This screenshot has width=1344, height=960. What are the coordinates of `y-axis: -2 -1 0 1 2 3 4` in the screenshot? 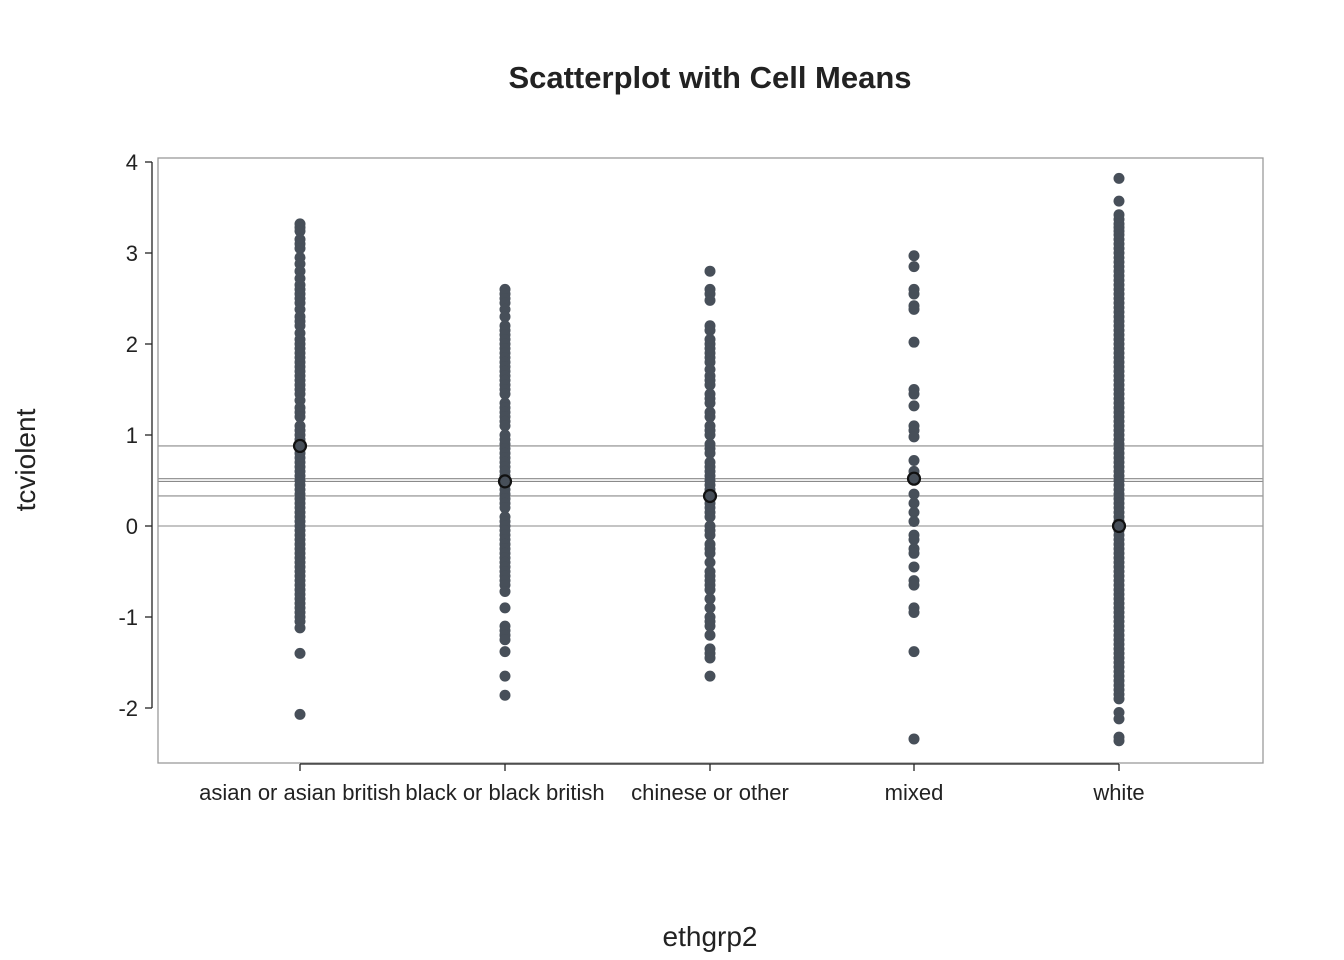 It's located at (135, 435).